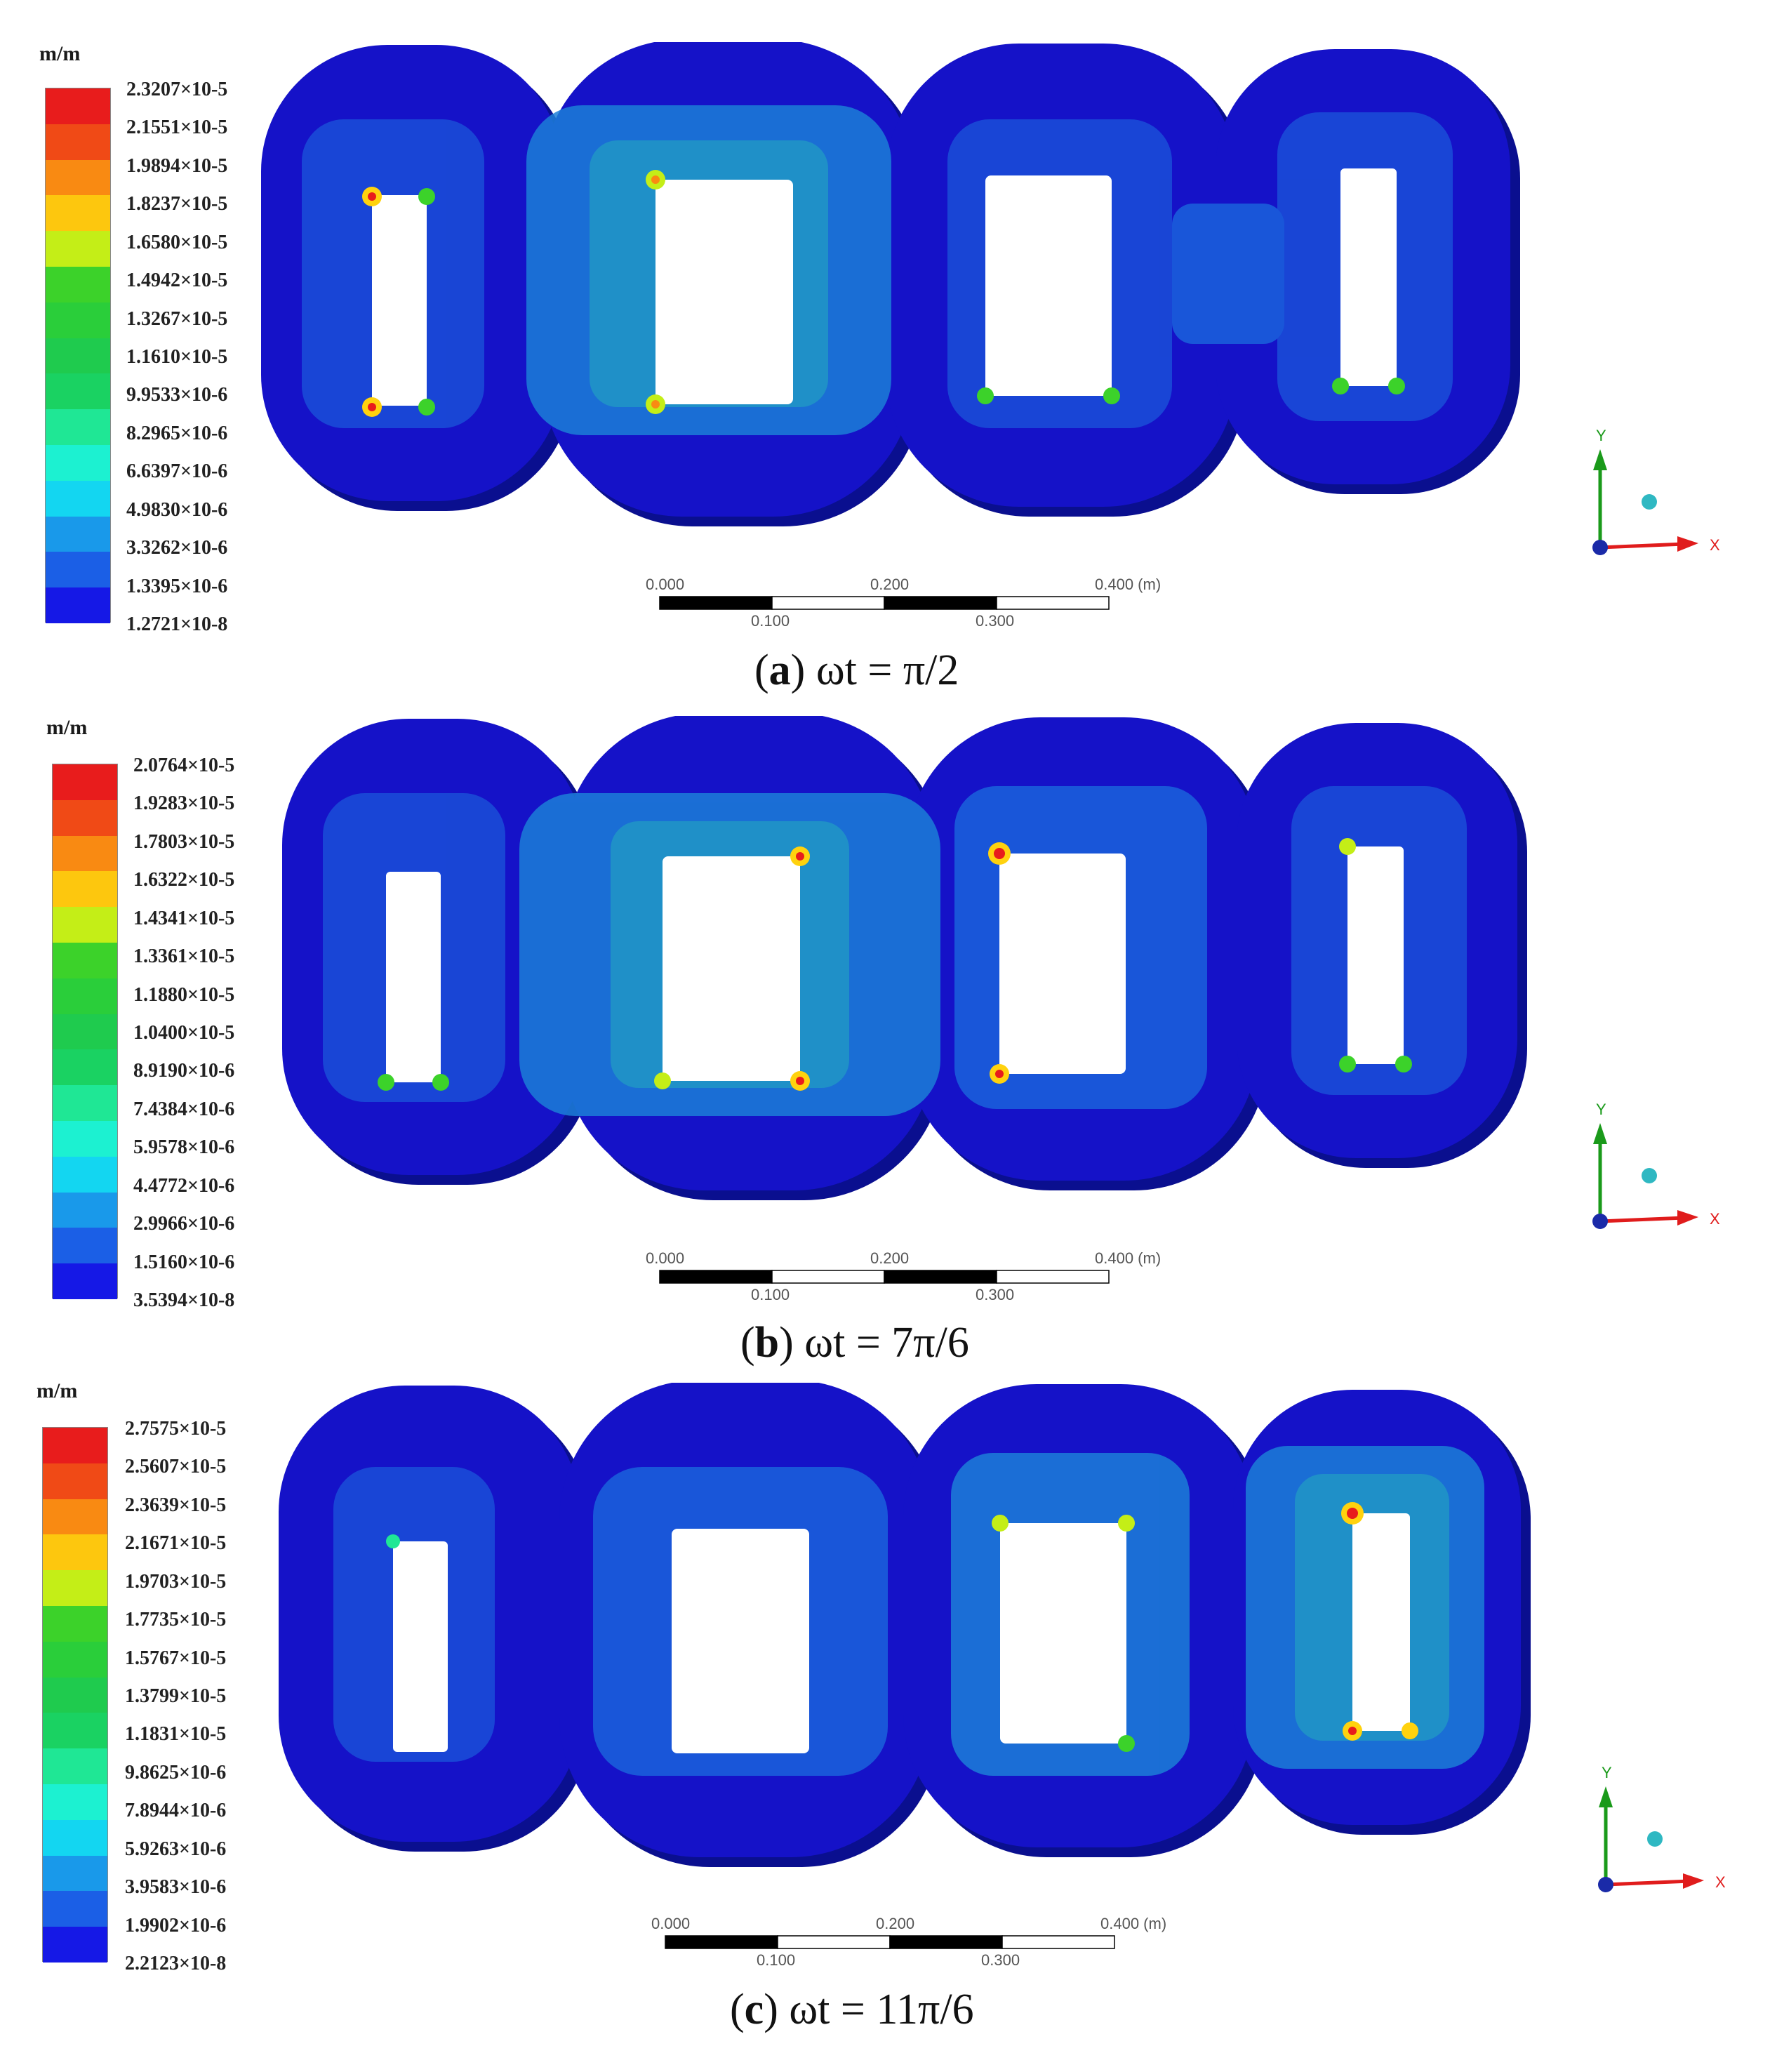 Image resolution: width=1777 pixels, height=2072 pixels. What do you see at coordinates (767, 1343) in the screenshot?
I see `caption-letter: b` at bounding box center [767, 1343].